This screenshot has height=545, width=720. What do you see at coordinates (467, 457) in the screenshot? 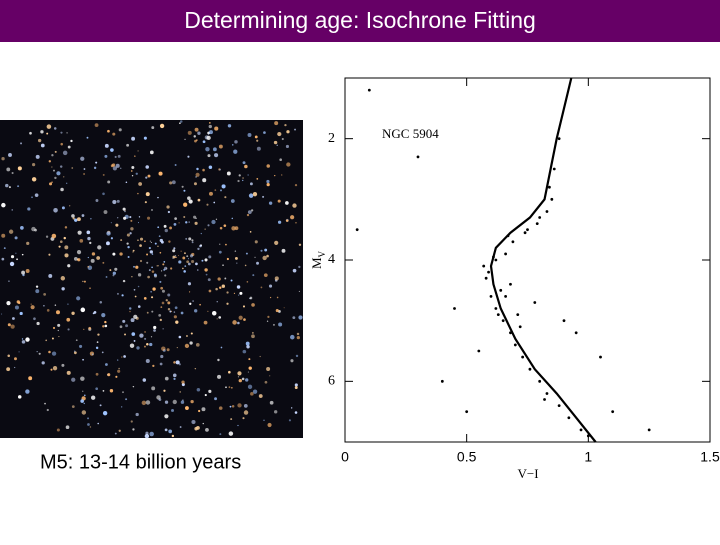
I see `x-tick-label: 0.5` at bounding box center [467, 457].